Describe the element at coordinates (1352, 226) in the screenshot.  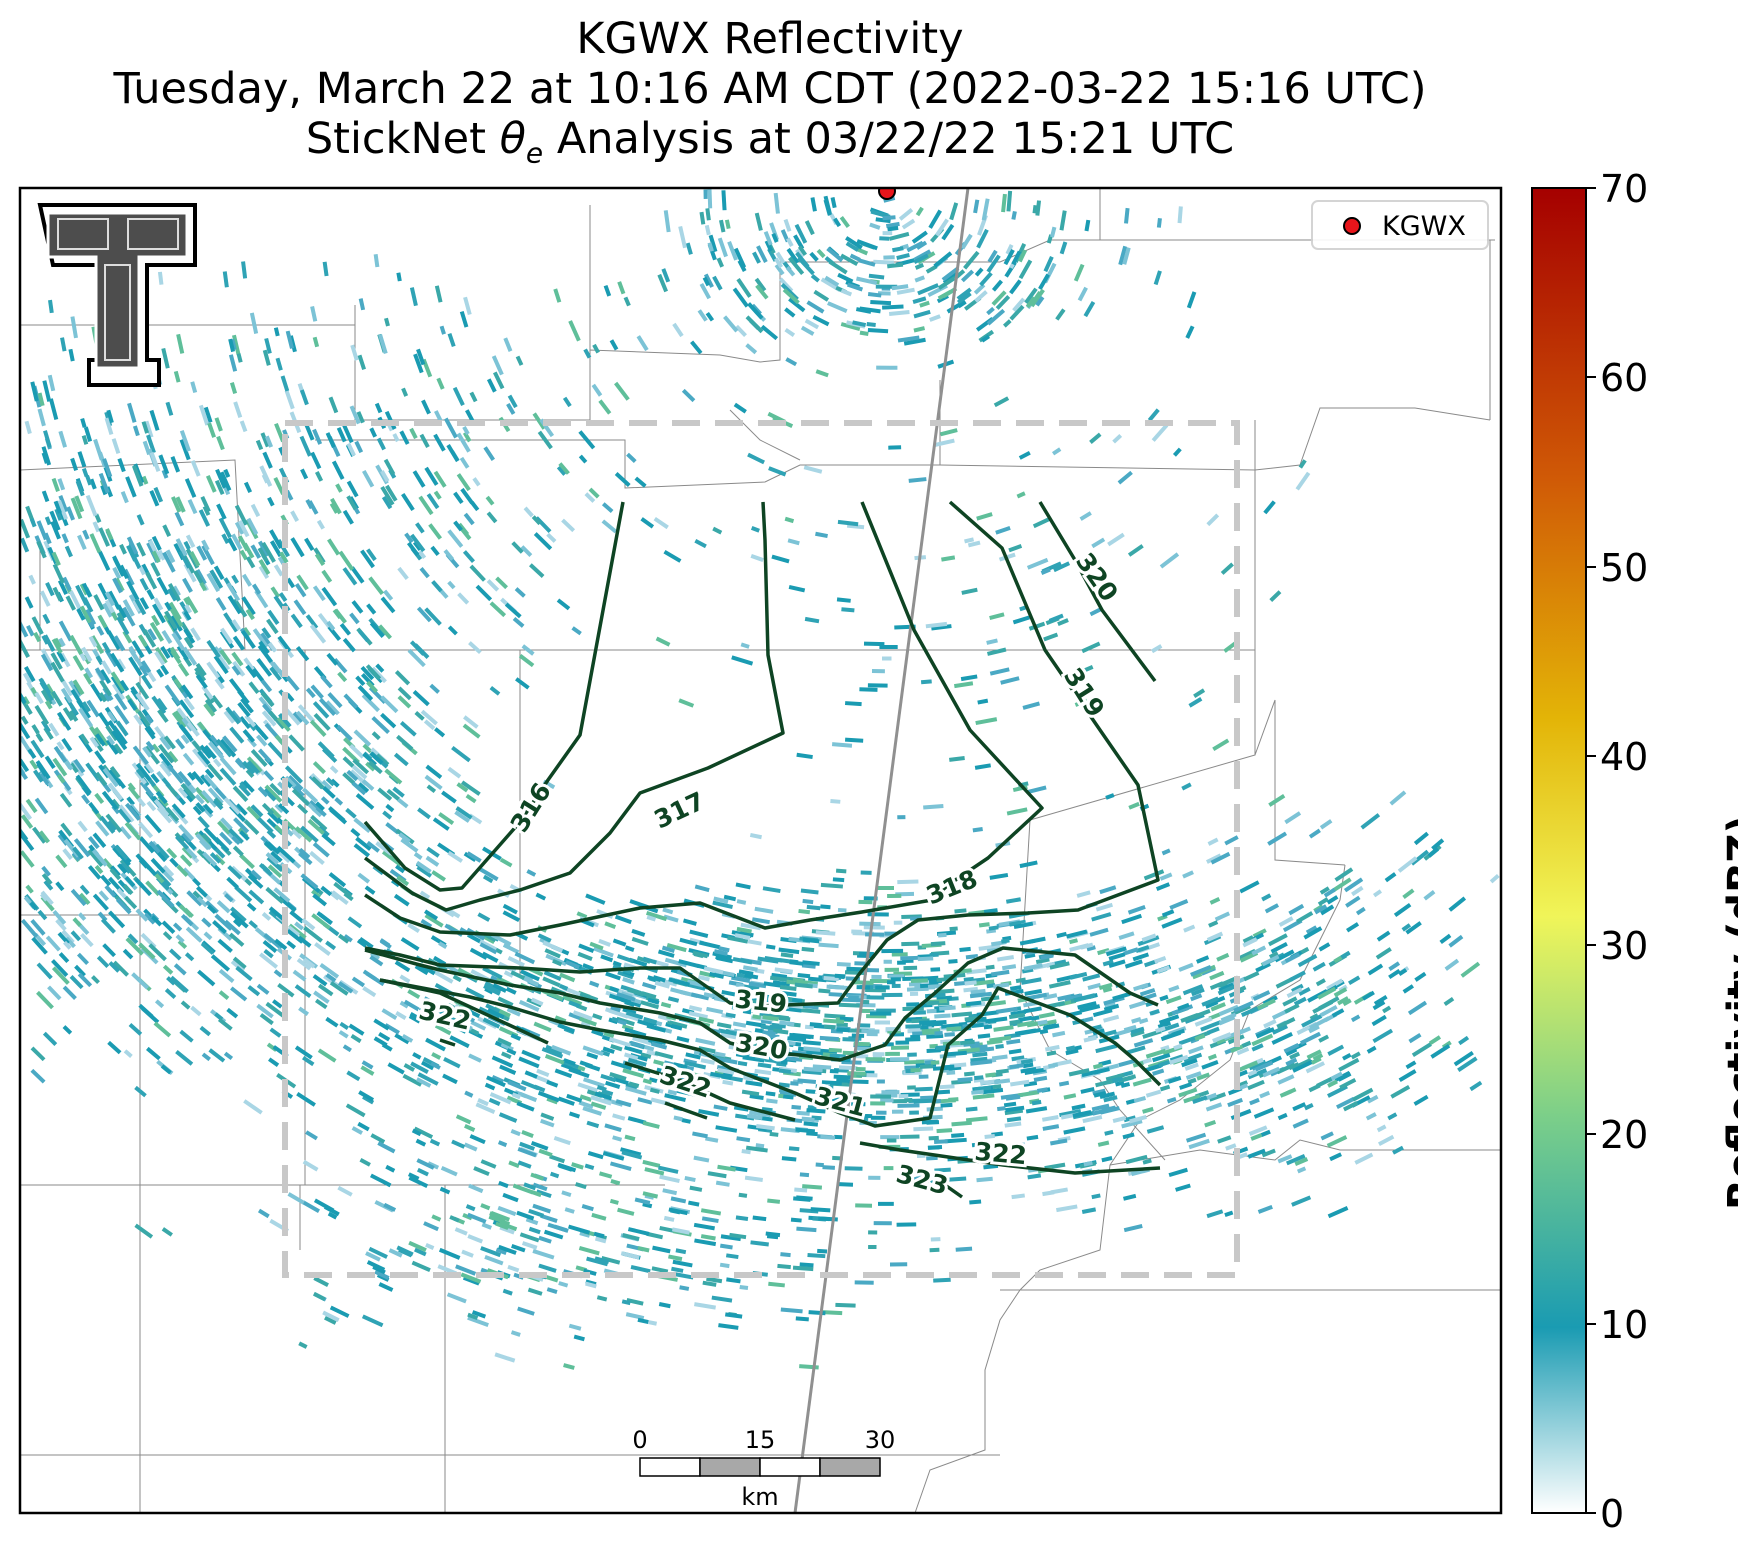
I see `legend-marker-icon` at that location.